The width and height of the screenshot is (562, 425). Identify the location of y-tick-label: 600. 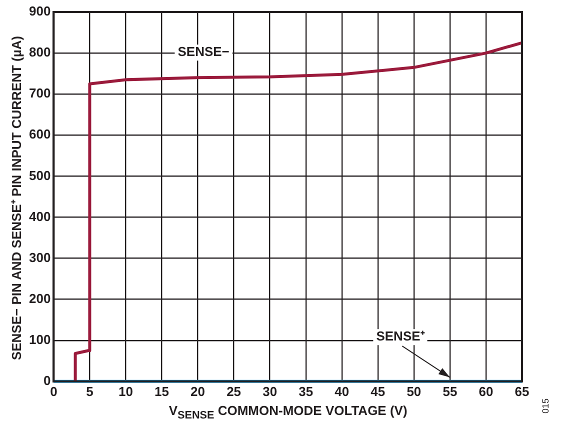
(39, 134).